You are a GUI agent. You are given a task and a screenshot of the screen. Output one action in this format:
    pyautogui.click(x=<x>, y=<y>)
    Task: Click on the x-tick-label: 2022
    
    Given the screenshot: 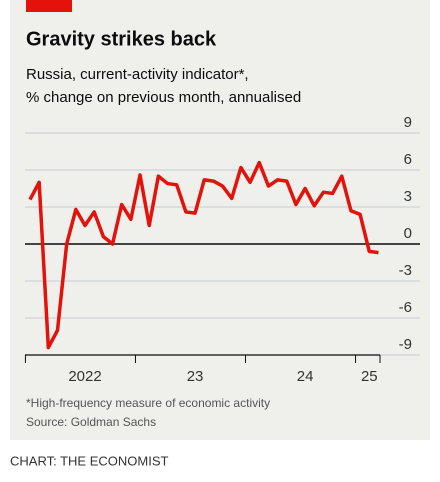 What is the action you would take?
    pyautogui.click(x=84, y=376)
    